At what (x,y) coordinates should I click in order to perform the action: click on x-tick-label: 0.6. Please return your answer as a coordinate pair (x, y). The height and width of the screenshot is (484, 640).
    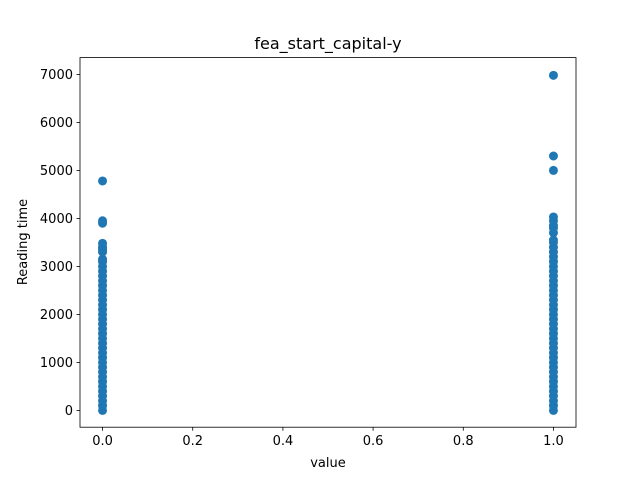
    Looking at the image, I should click on (373, 441).